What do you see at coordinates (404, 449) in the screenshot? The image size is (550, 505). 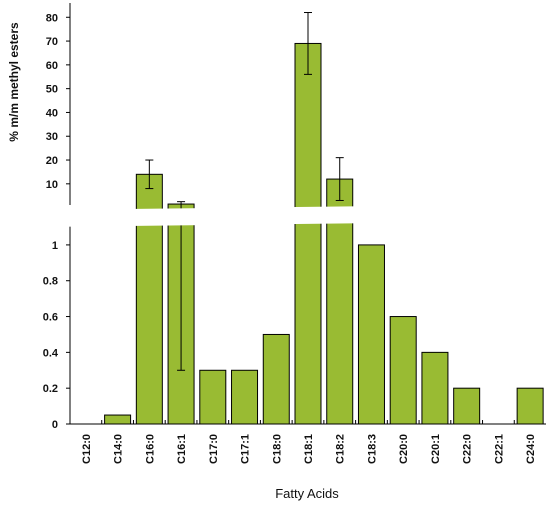 I see `x-tick-label: C20:0` at bounding box center [404, 449].